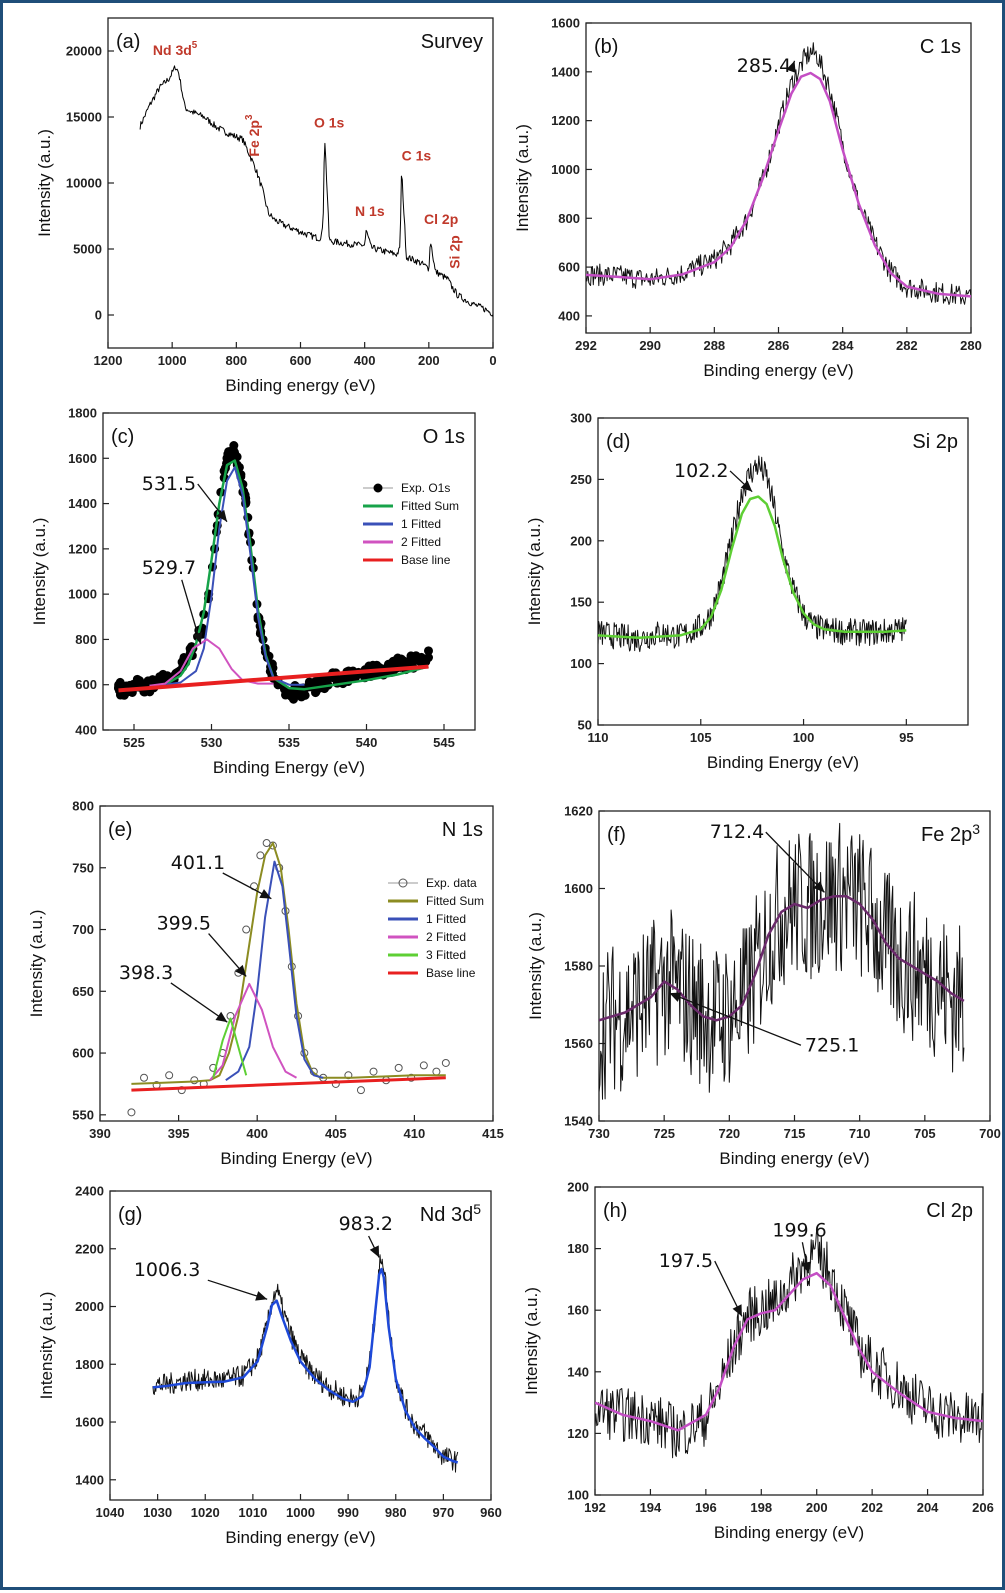 The height and width of the screenshot is (1593, 1005). I want to click on panel-title: Survey, so click(452, 42).